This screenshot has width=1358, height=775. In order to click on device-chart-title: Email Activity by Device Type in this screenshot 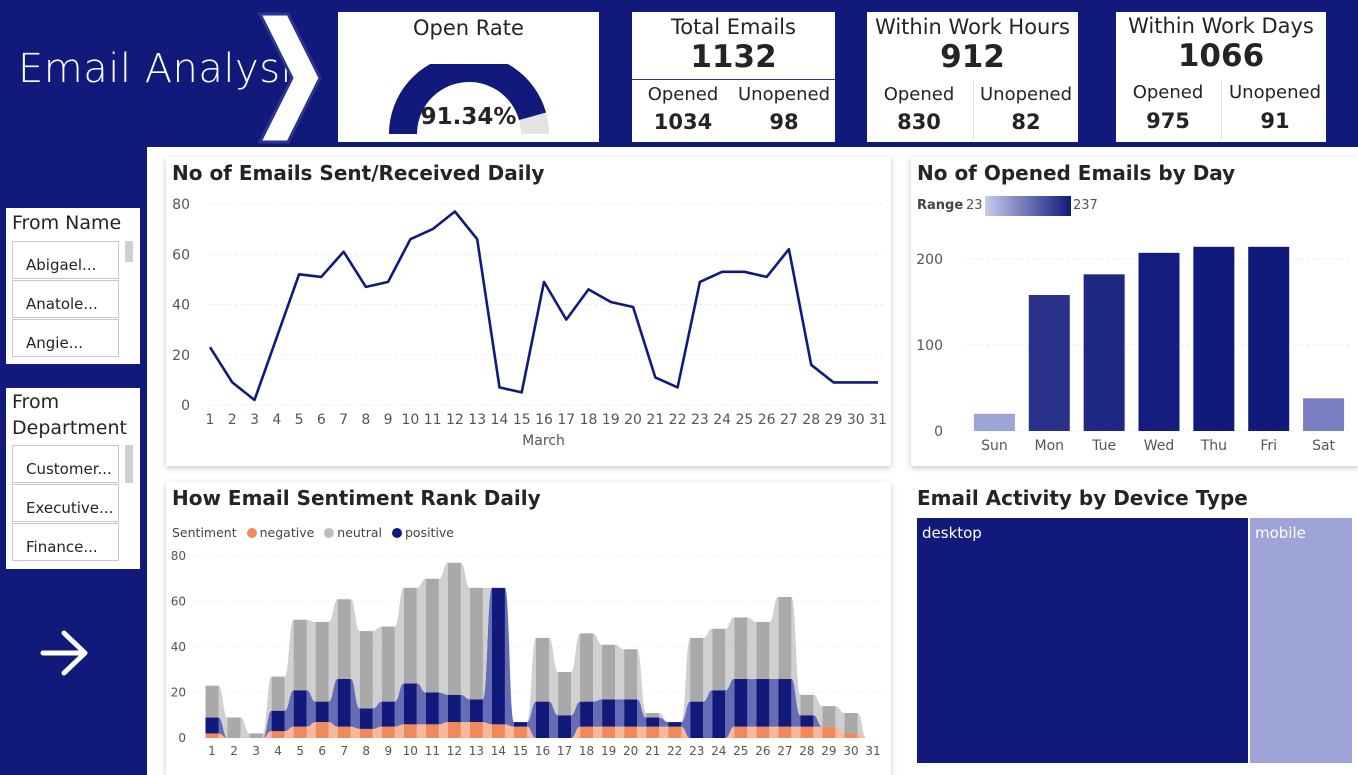, I will do `click(1082, 498)`.